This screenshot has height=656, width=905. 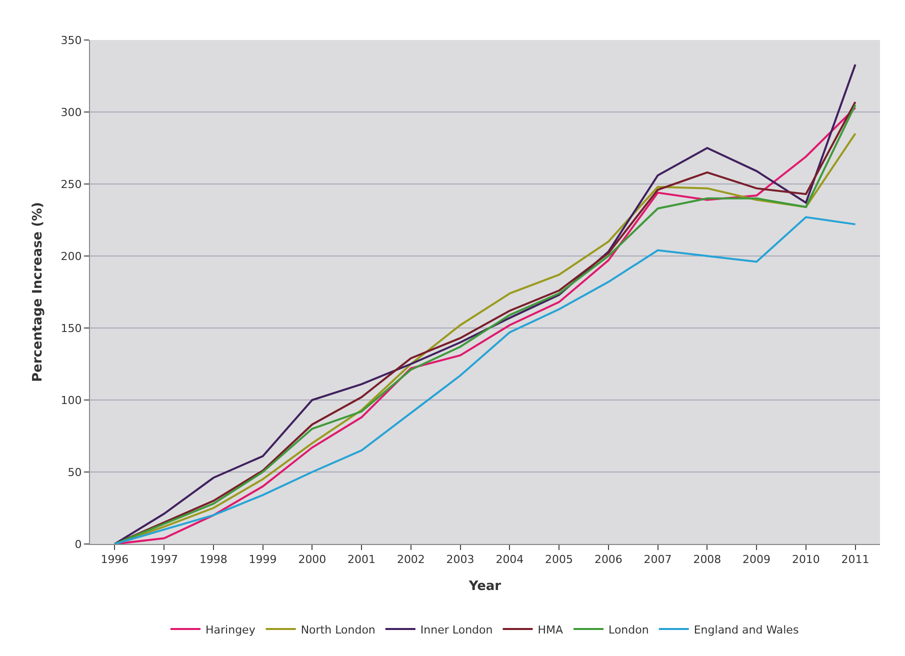 What do you see at coordinates (551, 629) in the screenshot?
I see `legend-label: HMA` at bounding box center [551, 629].